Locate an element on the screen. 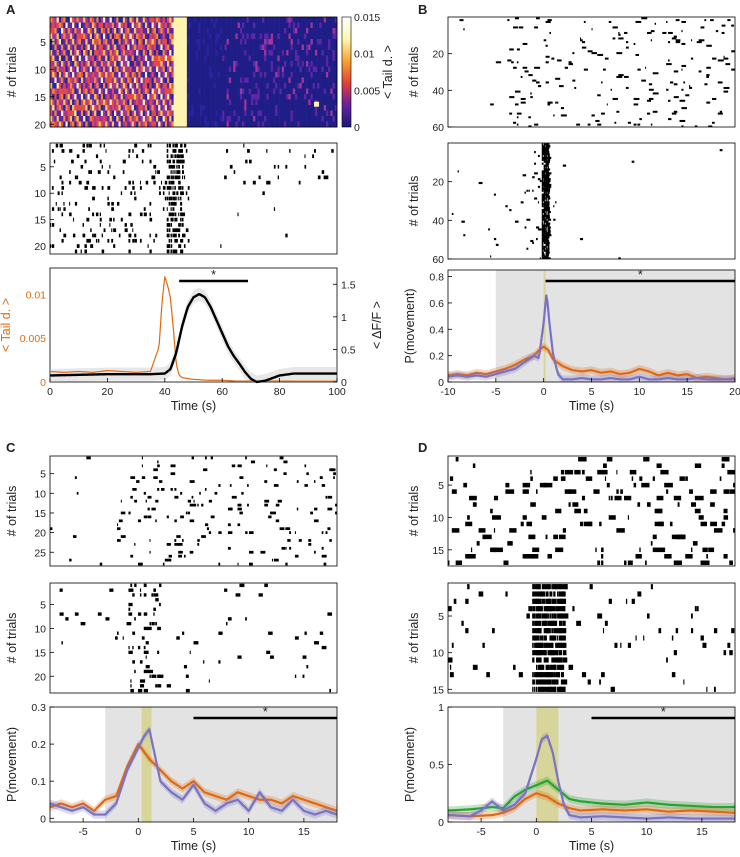 The width and height of the screenshot is (740, 857). panel-a-trace-x-tick-label: 40 is located at coordinates (165, 392).